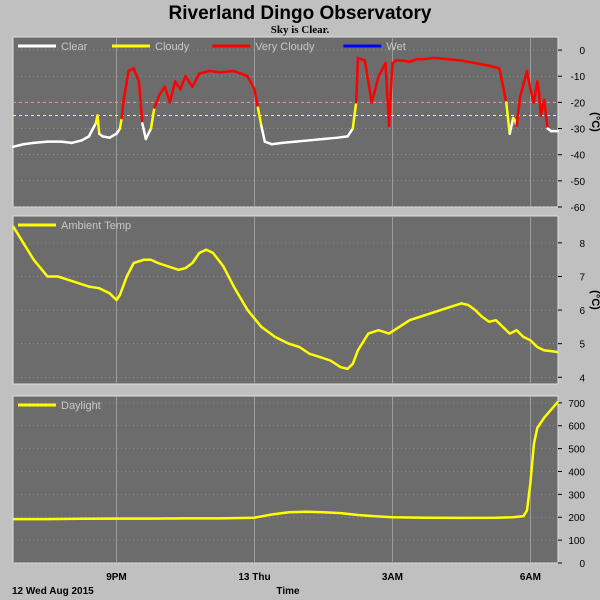 This screenshot has height=600, width=600. What do you see at coordinates (285, 47) in the screenshot?
I see `legend-label: Very Cloudy` at bounding box center [285, 47].